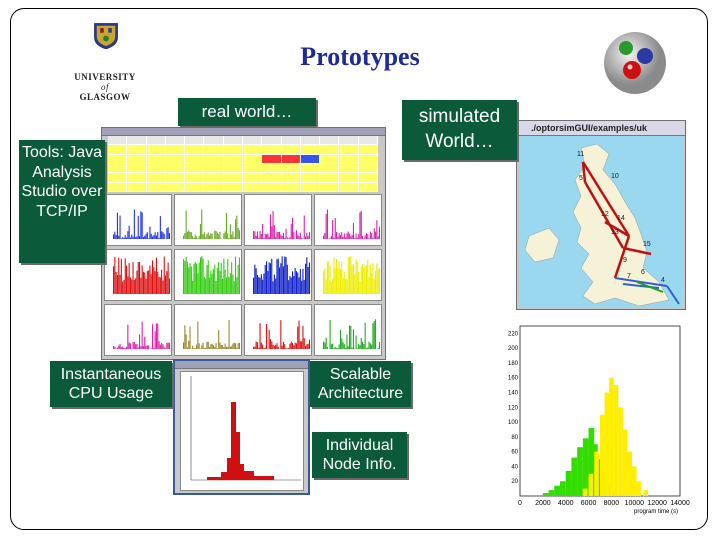 The height and width of the screenshot is (540, 720). What do you see at coordinates (513, 349) in the screenshot?
I see `y-tick-label: 200` at bounding box center [513, 349].